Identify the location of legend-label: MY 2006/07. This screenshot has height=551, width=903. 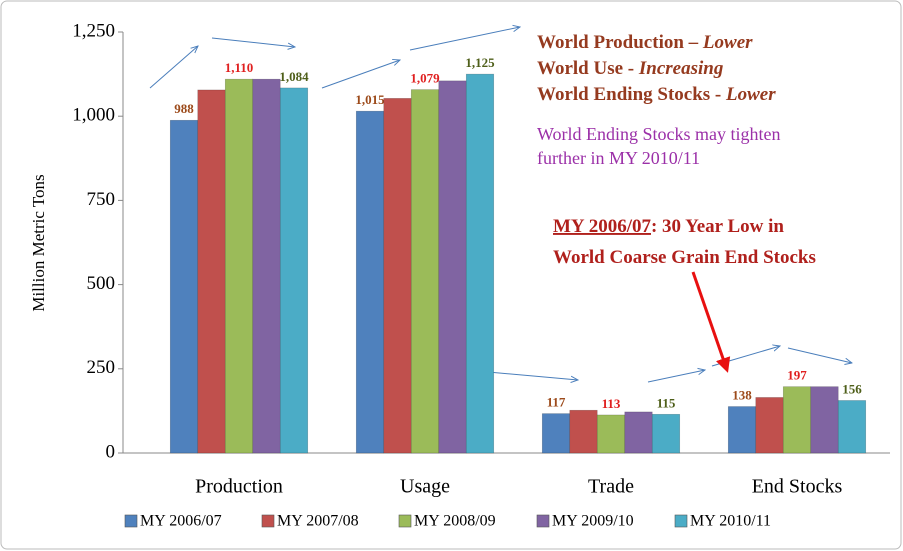
(181, 521).